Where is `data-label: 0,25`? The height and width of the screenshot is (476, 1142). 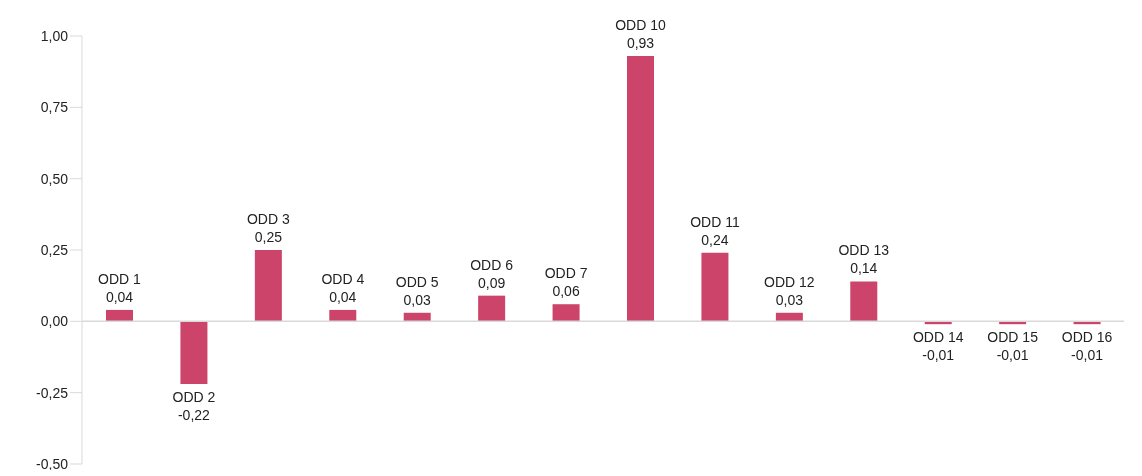
data-label: 0,25 is located at coordinates (268, 237).